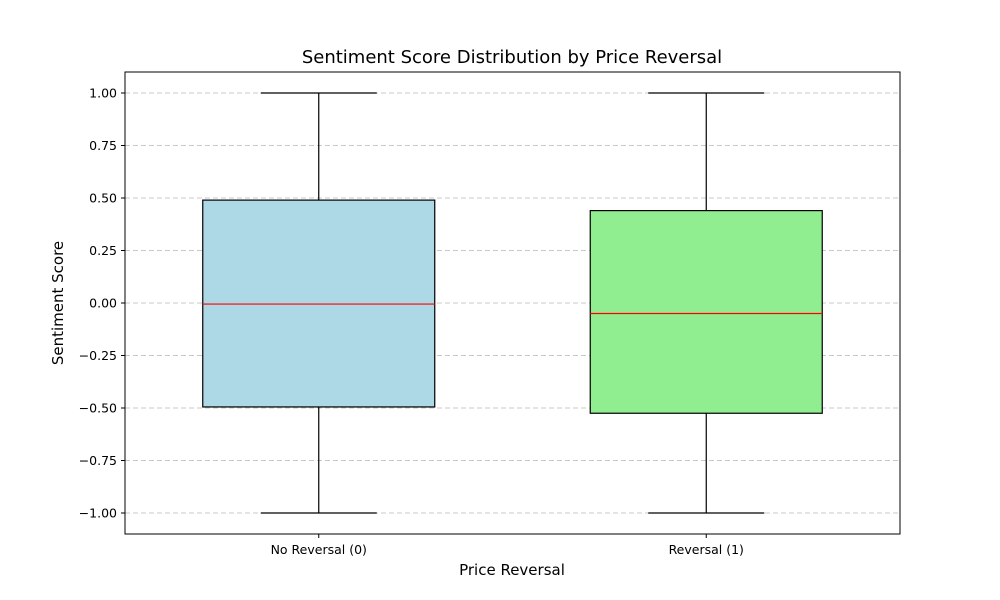  What do you see at coordinates (98, 408) in the screenshot?
I see `y-tick-label: −0.50` at bounding box center [98, 408].